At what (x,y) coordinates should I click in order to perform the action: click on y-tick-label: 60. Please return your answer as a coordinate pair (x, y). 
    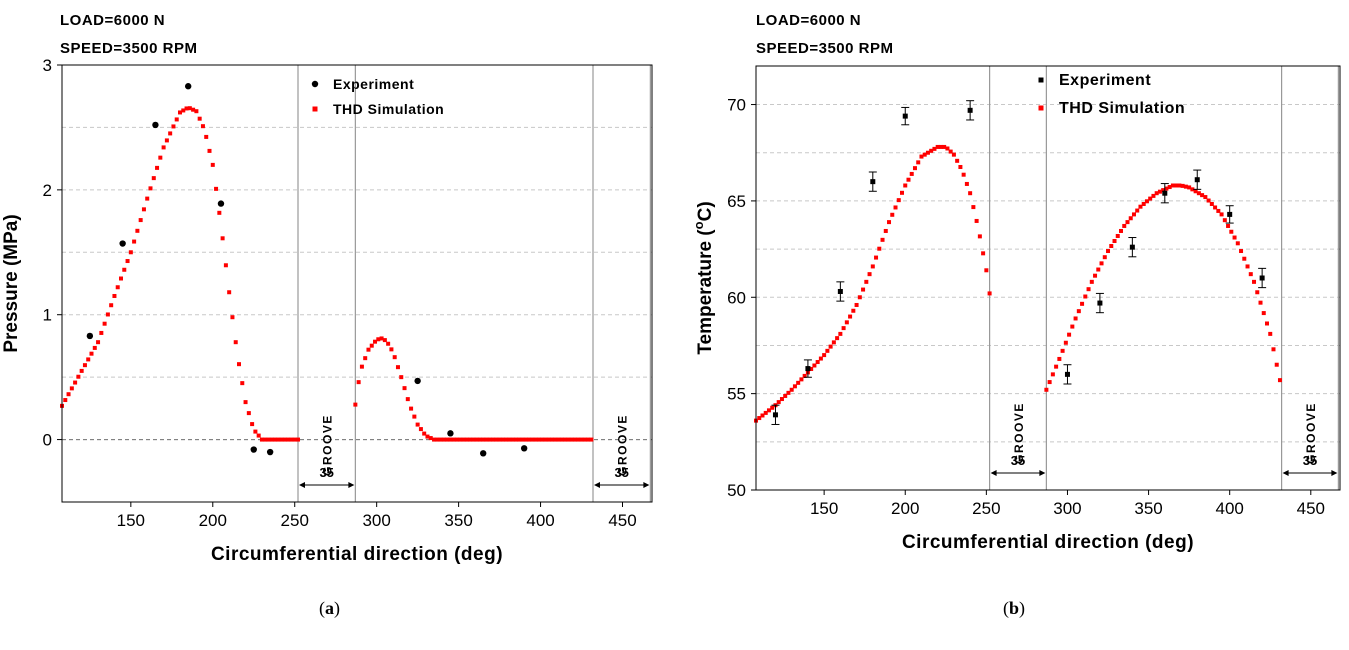
    Looking at the image, I should click on (736, 297).